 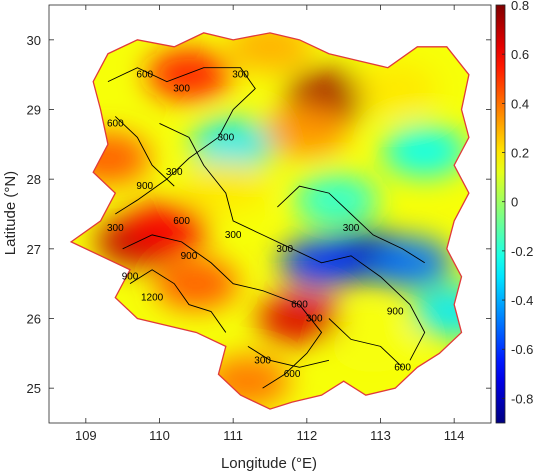 I want to click on contour-label-10: 900, so click(x=130, y=277).